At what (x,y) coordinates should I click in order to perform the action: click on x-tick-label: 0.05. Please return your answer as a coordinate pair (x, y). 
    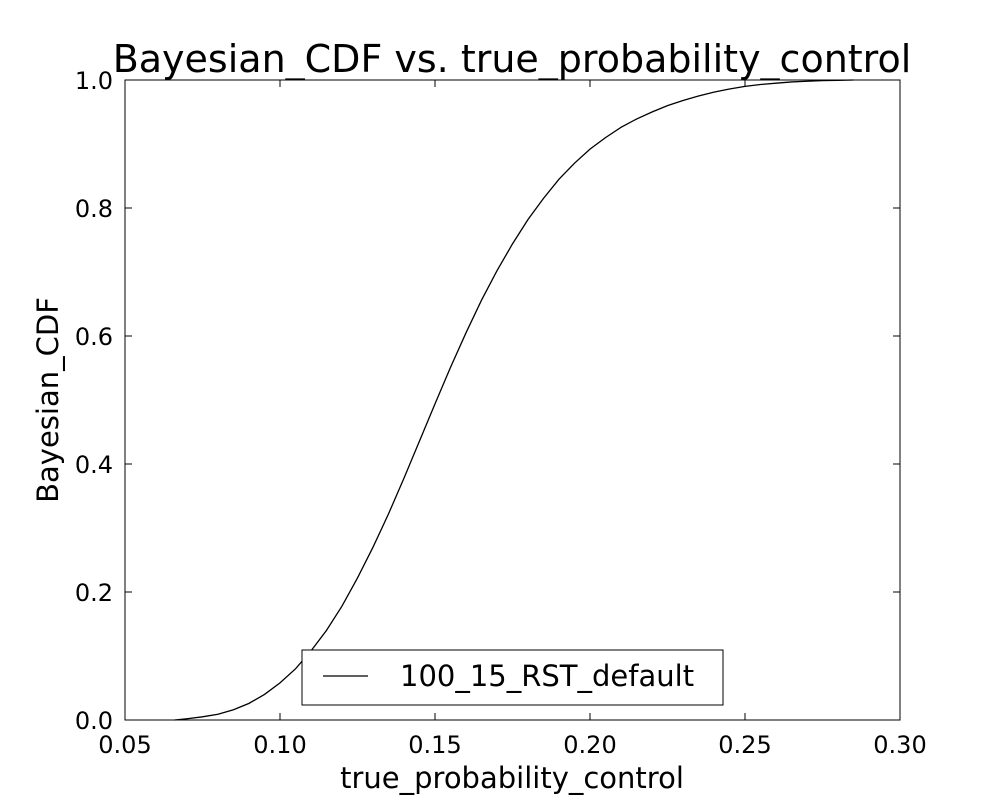
    Looking at the image, I should click on (124, 745).